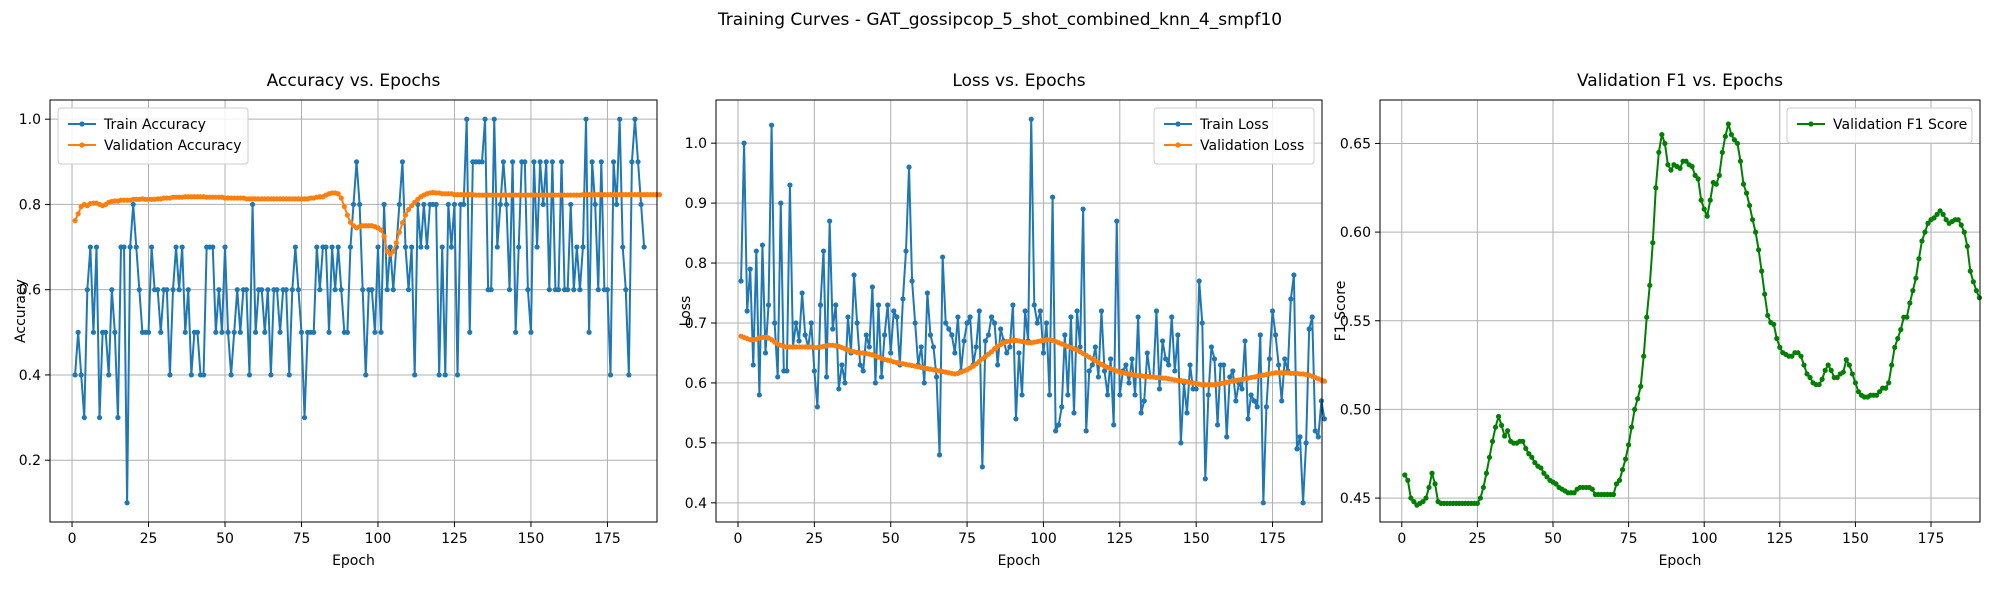 This screenshot has width=2000, height=600. Describe the element at coordinates (696, 144) in the screenshot. I see `y-tick-label: 1.0` at that location.